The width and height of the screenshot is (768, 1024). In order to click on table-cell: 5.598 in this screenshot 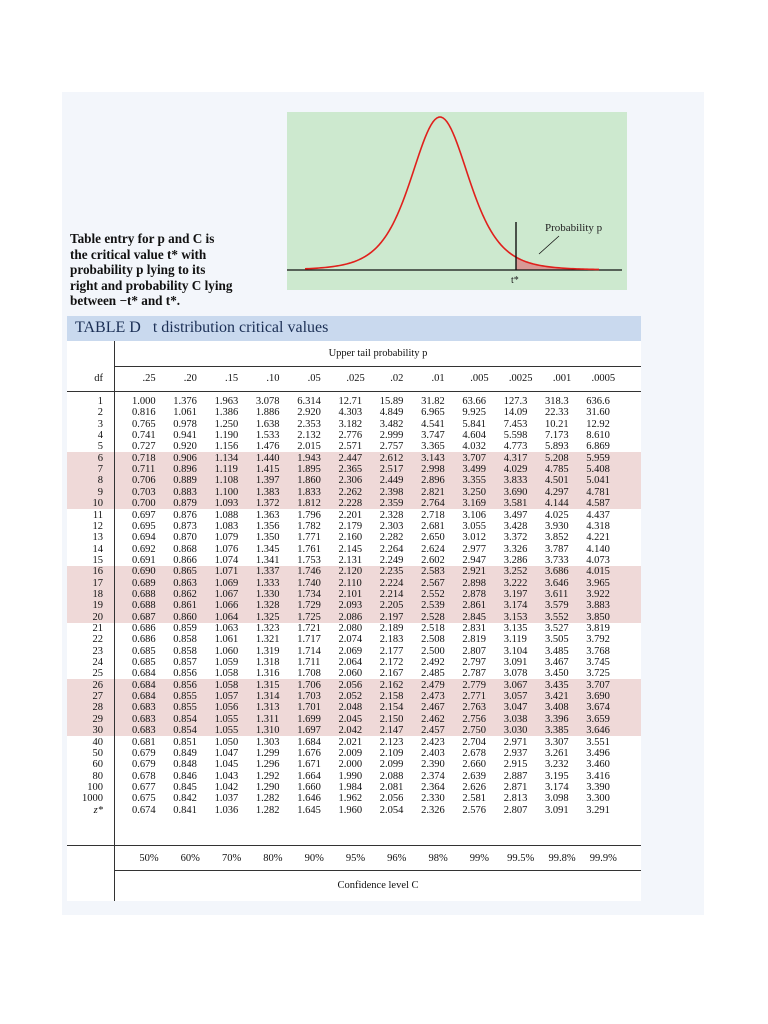, I will do `click(515, 436)`.